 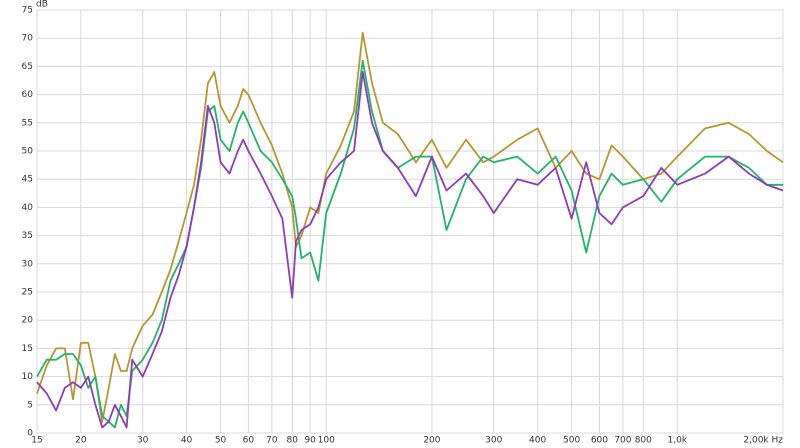 What do you see at coordinates (27, 293) in the screenshot?
I see `y-tick-label: 25` at bounding box center [27, 293].